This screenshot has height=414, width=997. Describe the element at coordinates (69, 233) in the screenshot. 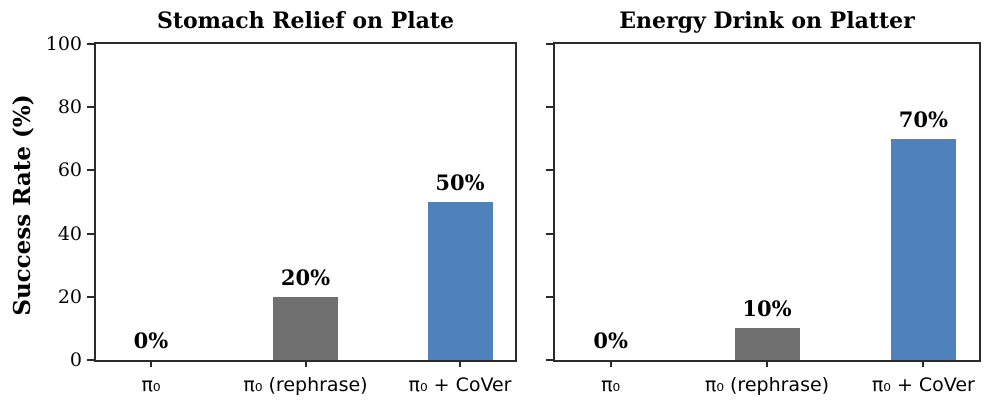

I see `y-tick-label: 40` at that location.